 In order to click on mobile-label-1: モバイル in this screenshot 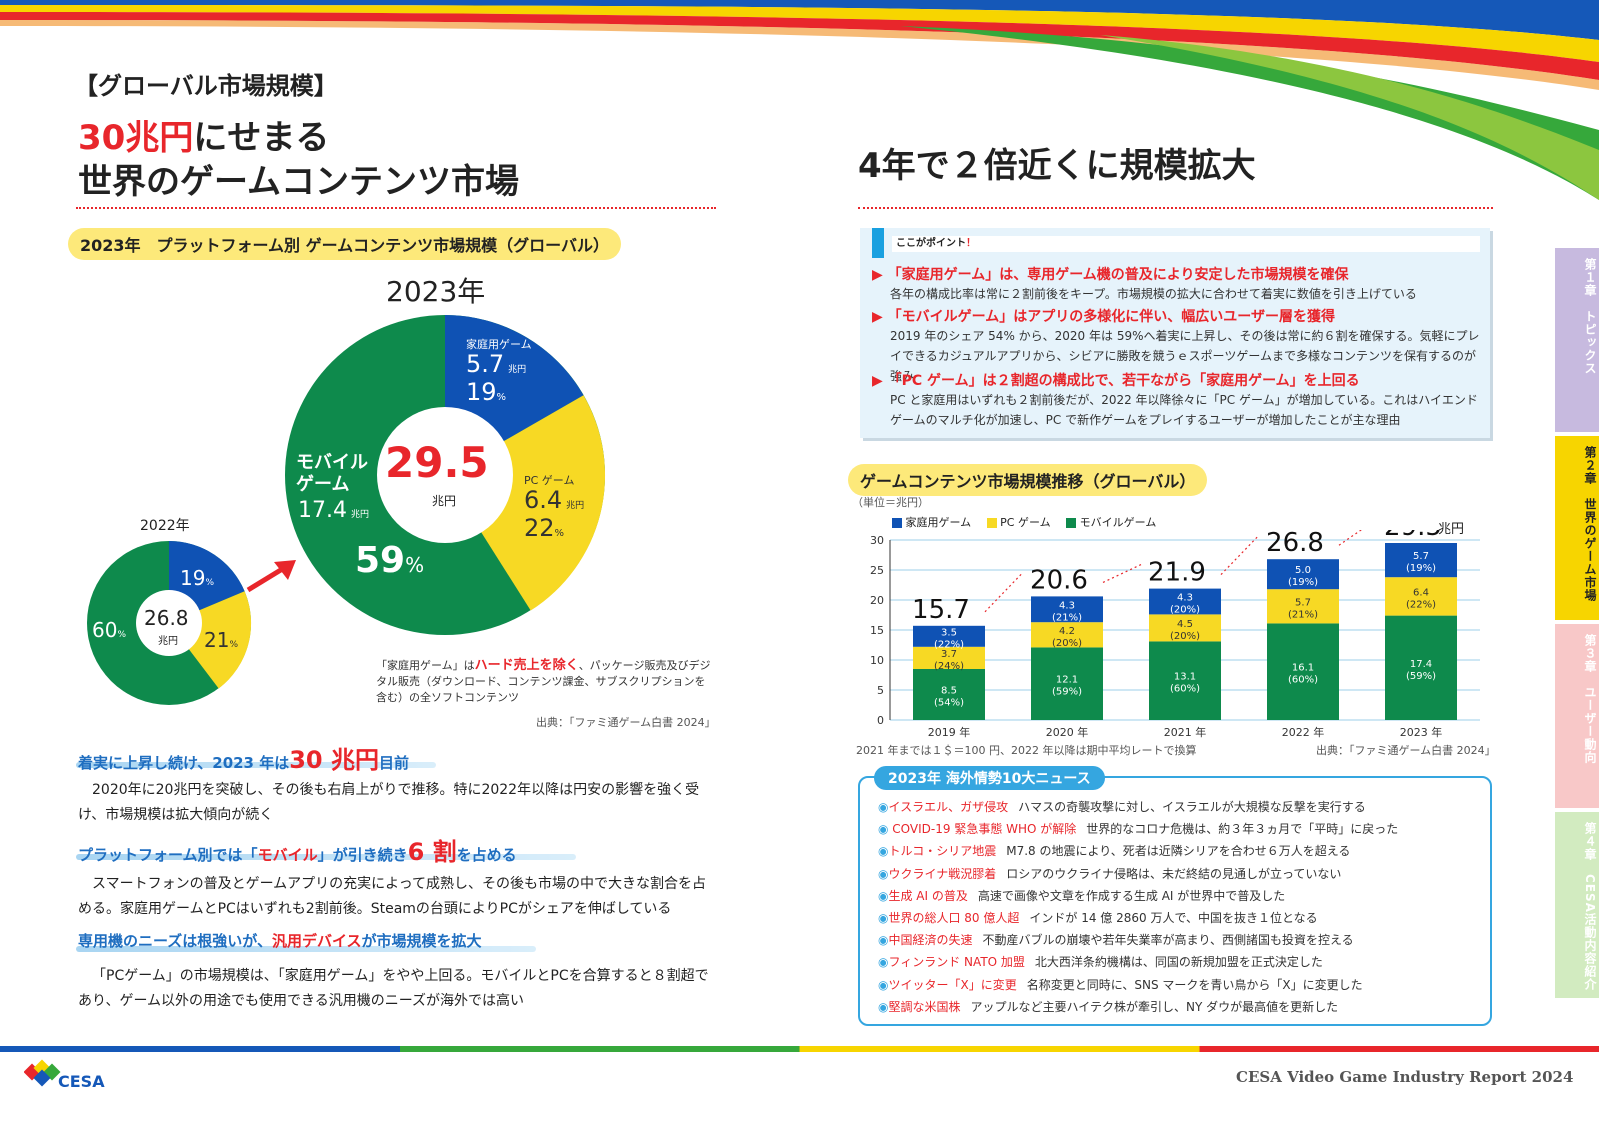, I will do `click(332, 462)`.